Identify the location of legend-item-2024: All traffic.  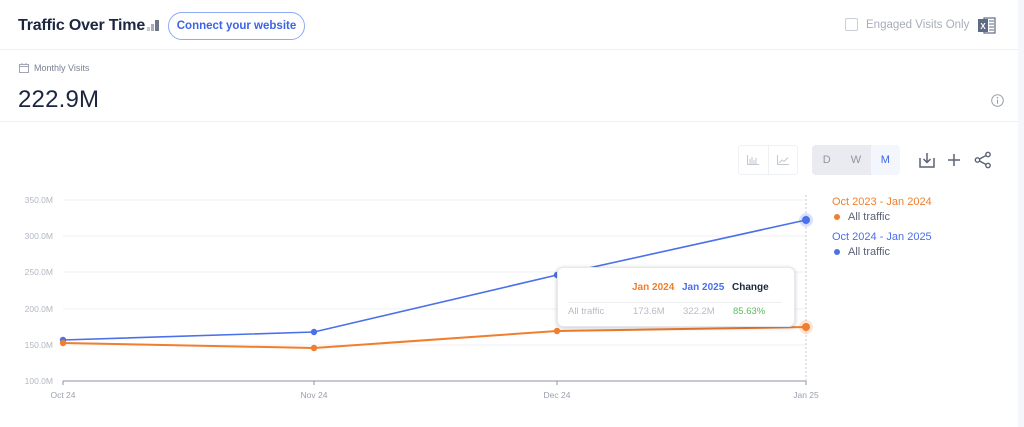
(882, 252).